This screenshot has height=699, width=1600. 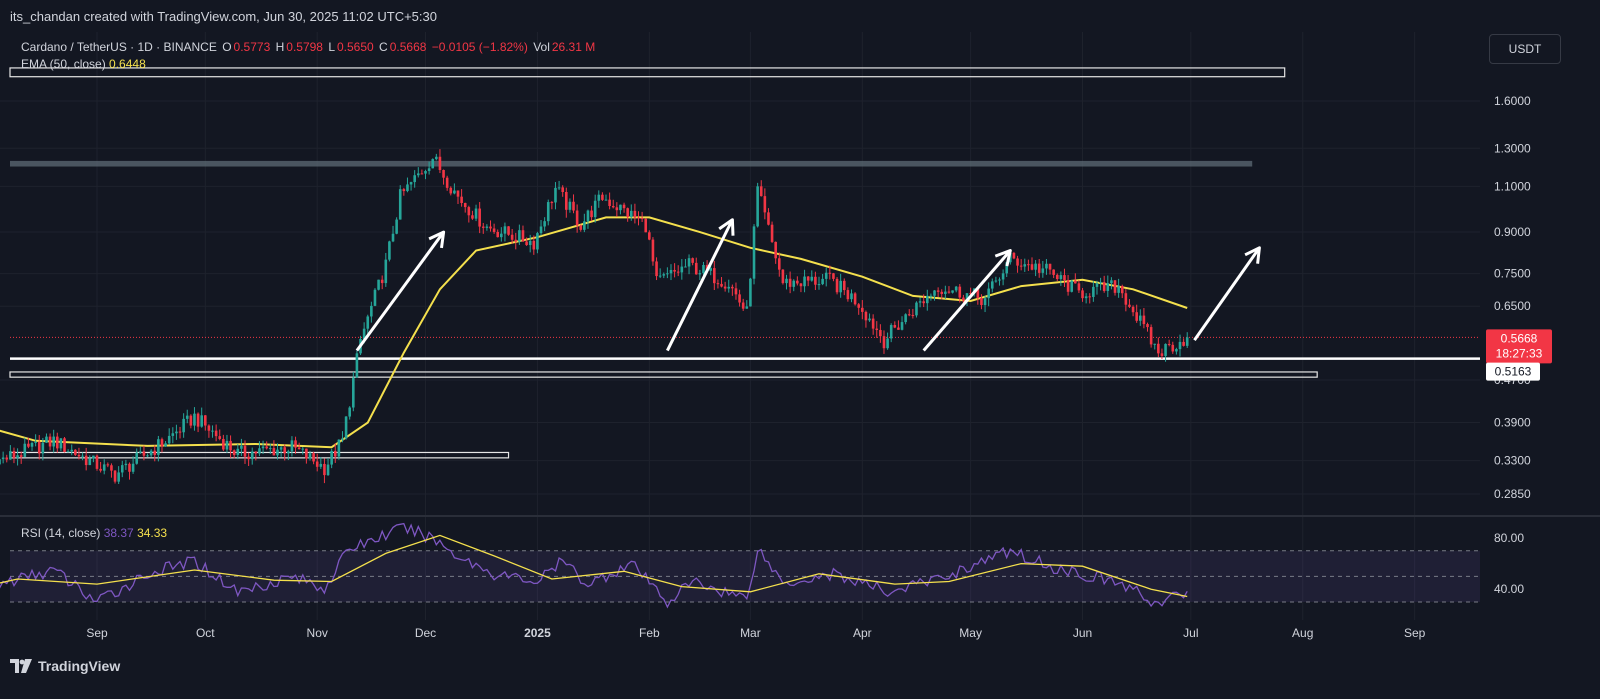 What do you see at coordinates (479, 47) in the screenshot?
I see `change-value: −0.0105 (−1.82%)` at bounding box center [479, 47].